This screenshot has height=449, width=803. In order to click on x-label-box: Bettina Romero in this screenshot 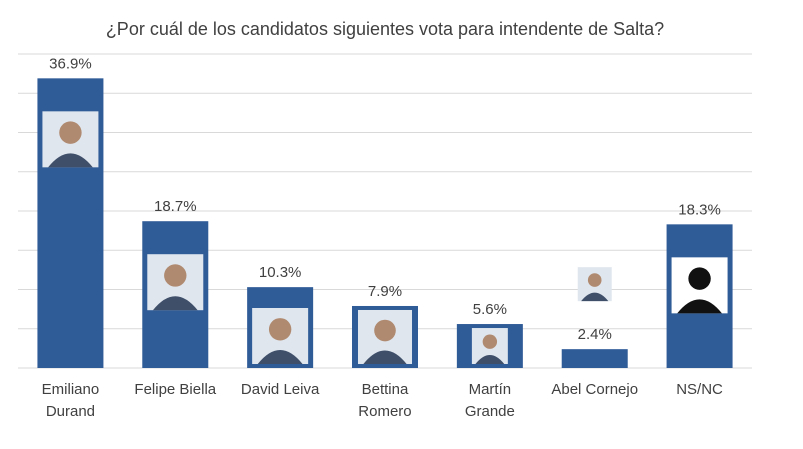, I will do `click(385, 400)`.